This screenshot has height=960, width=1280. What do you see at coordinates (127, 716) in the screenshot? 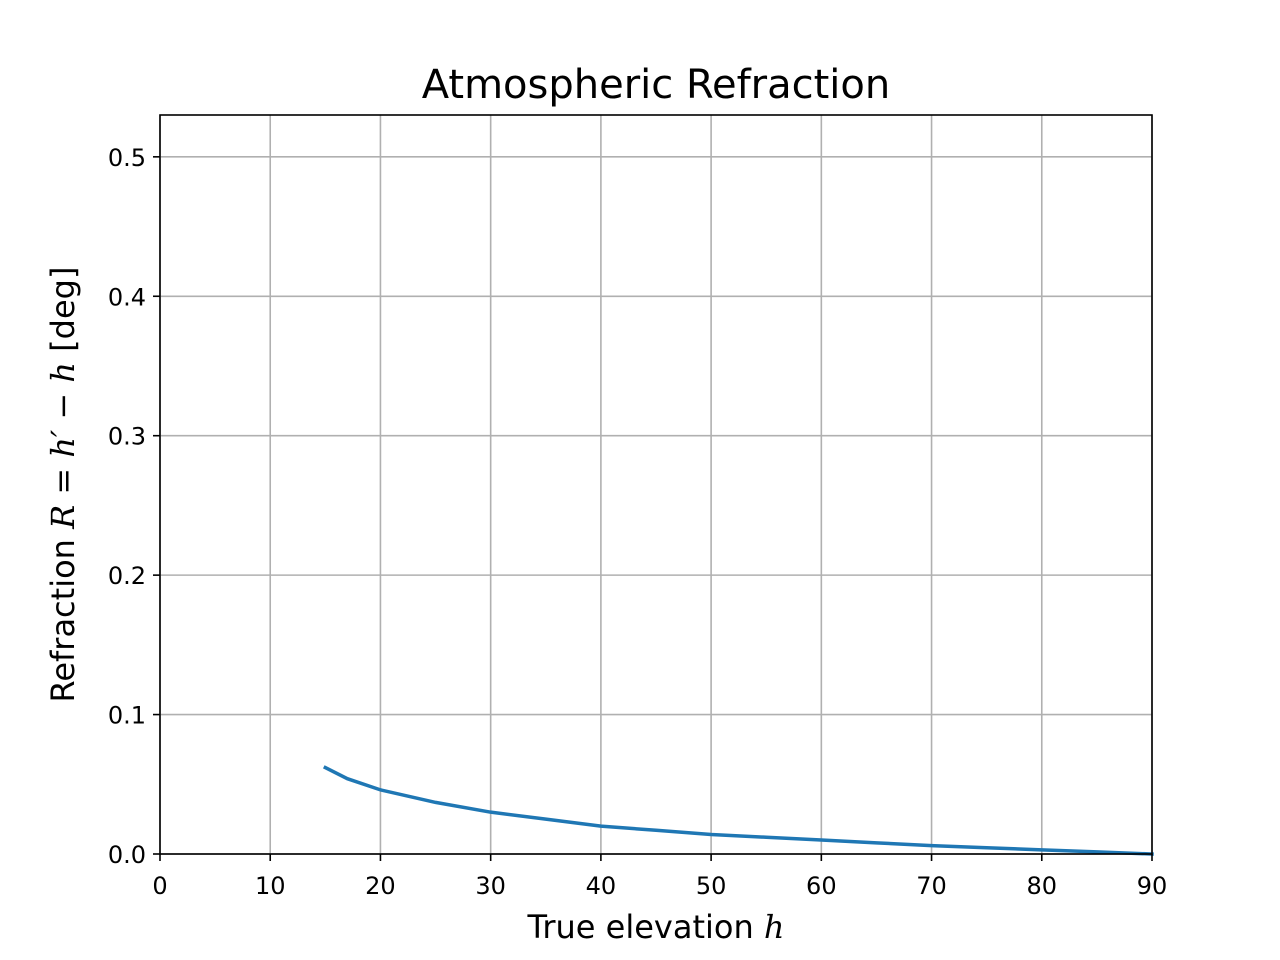
I see `y-tick-label: 0.1` at bounding box center [127, 716].